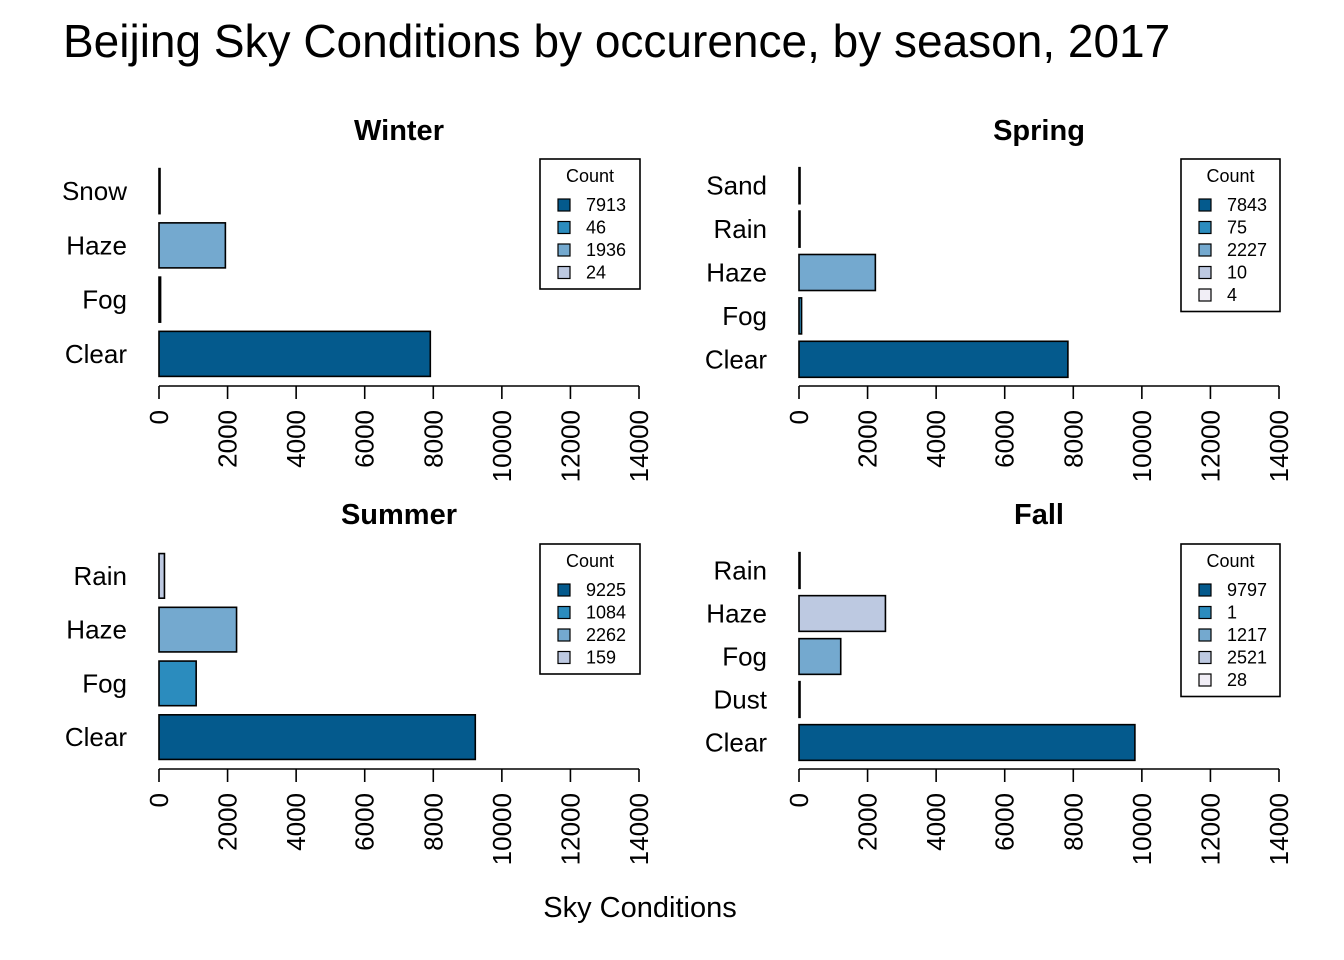 This screenshot has height=960, width=1344. I want to click on bar-sand, so click(799, 185).